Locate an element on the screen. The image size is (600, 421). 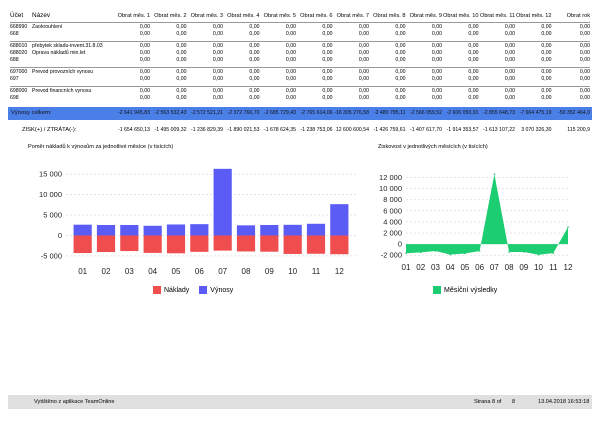
footer-datetime: 13.04.2018 16:53:18 is located at coordinates (564, 402).